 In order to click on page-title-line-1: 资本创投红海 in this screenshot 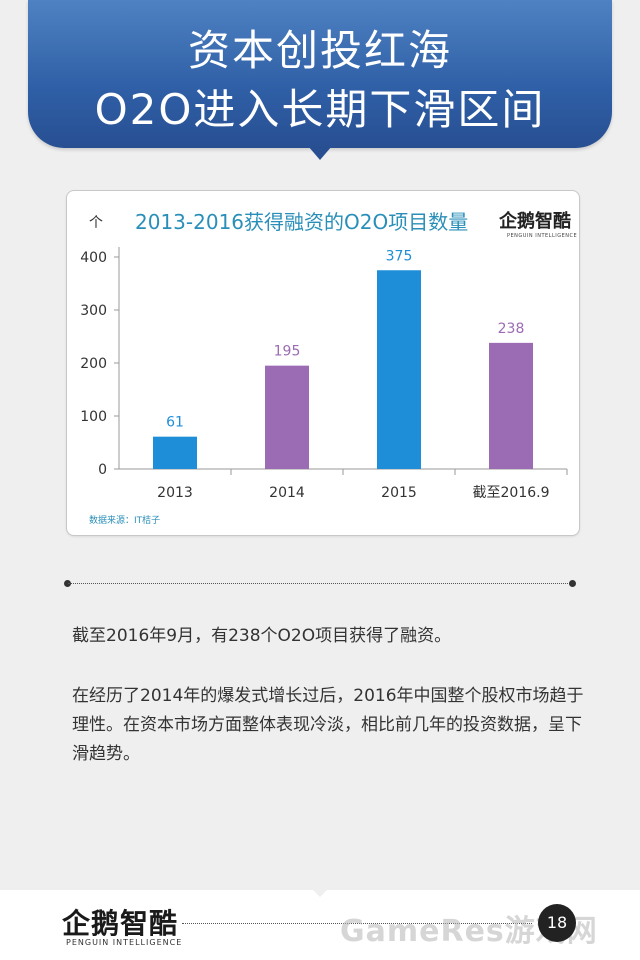, I will do `click(319, 50)`.